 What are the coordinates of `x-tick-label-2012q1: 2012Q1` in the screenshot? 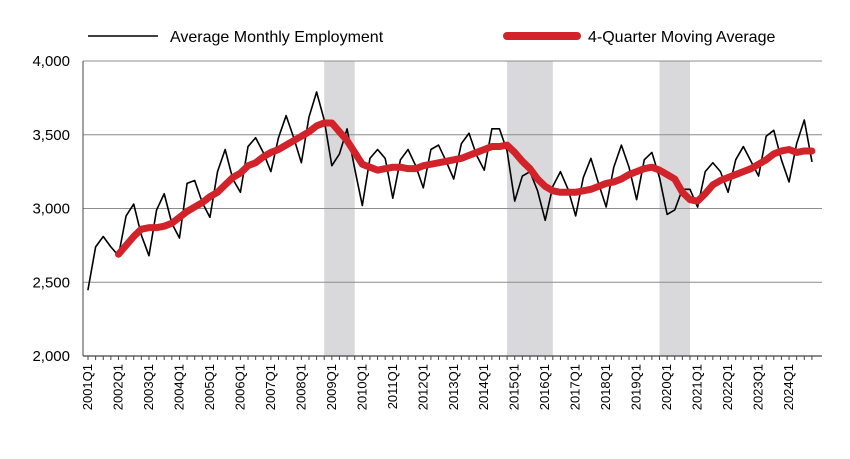 It's located at (422, 387).